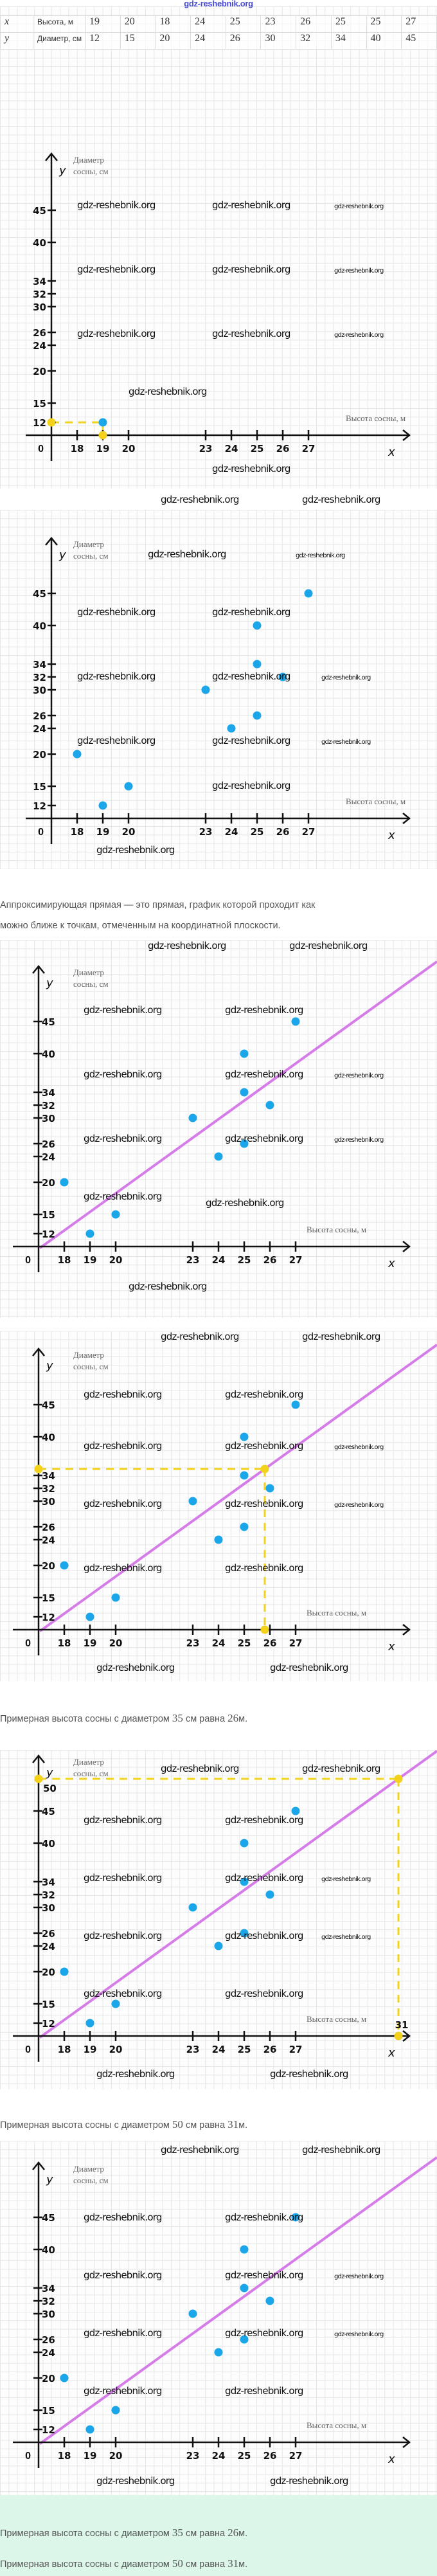 Image resolution: width=437 pixels, height=2576 pixels. Describe the element at coordinates (59, 41) in the screenshot. I see `row-label: Диаметр, см` at that location.